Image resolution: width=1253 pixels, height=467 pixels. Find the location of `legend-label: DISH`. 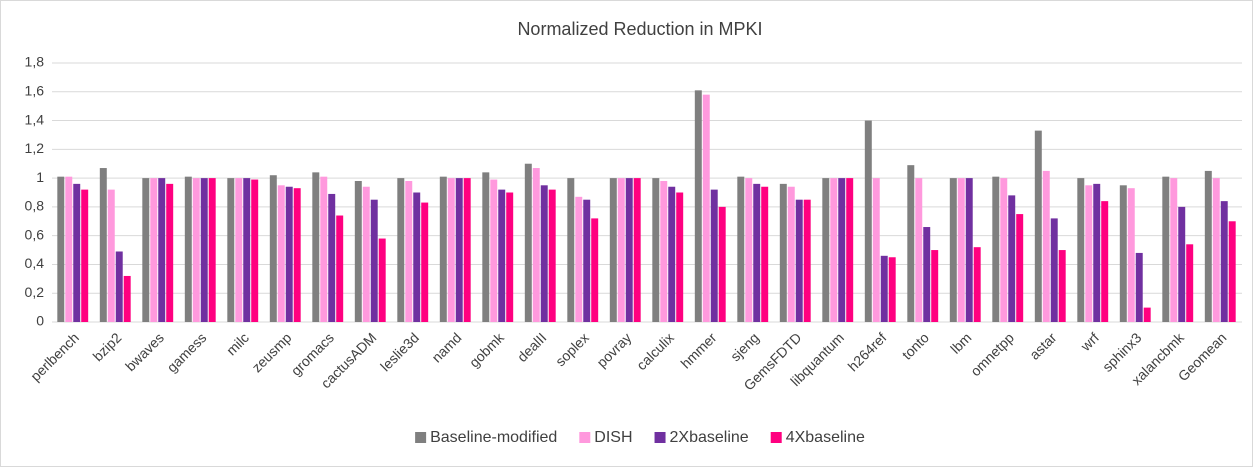

legend-label: DISH is located at coordinates (613, 437).